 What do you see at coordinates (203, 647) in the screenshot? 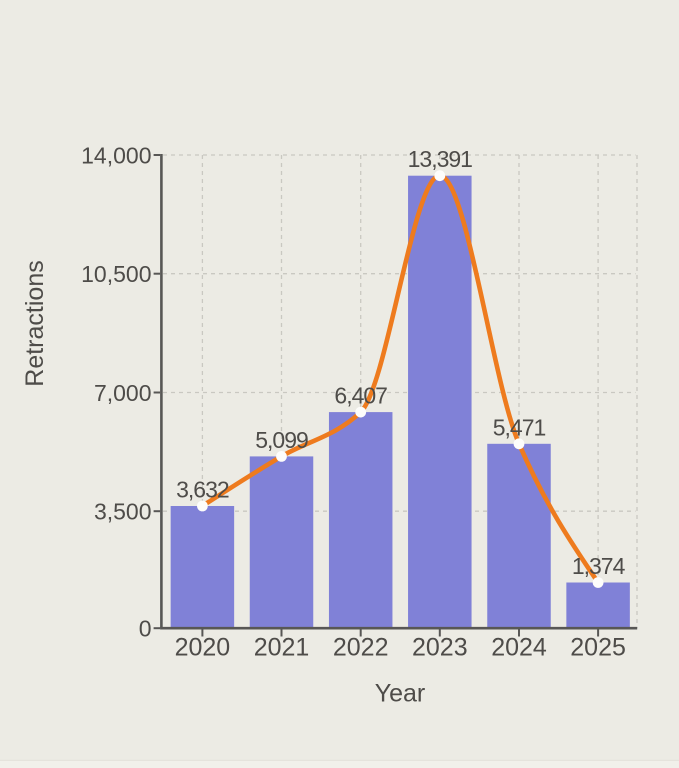
I see `svg-text: 2020` at bounding box center [203, 647].